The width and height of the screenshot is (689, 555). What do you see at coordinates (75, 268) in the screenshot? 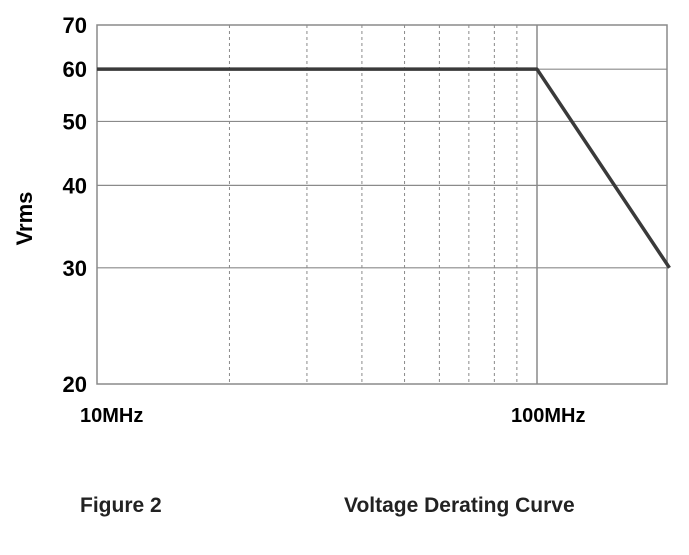
I see `y-tick-label-30: 30` at bounding box center [75, 268].